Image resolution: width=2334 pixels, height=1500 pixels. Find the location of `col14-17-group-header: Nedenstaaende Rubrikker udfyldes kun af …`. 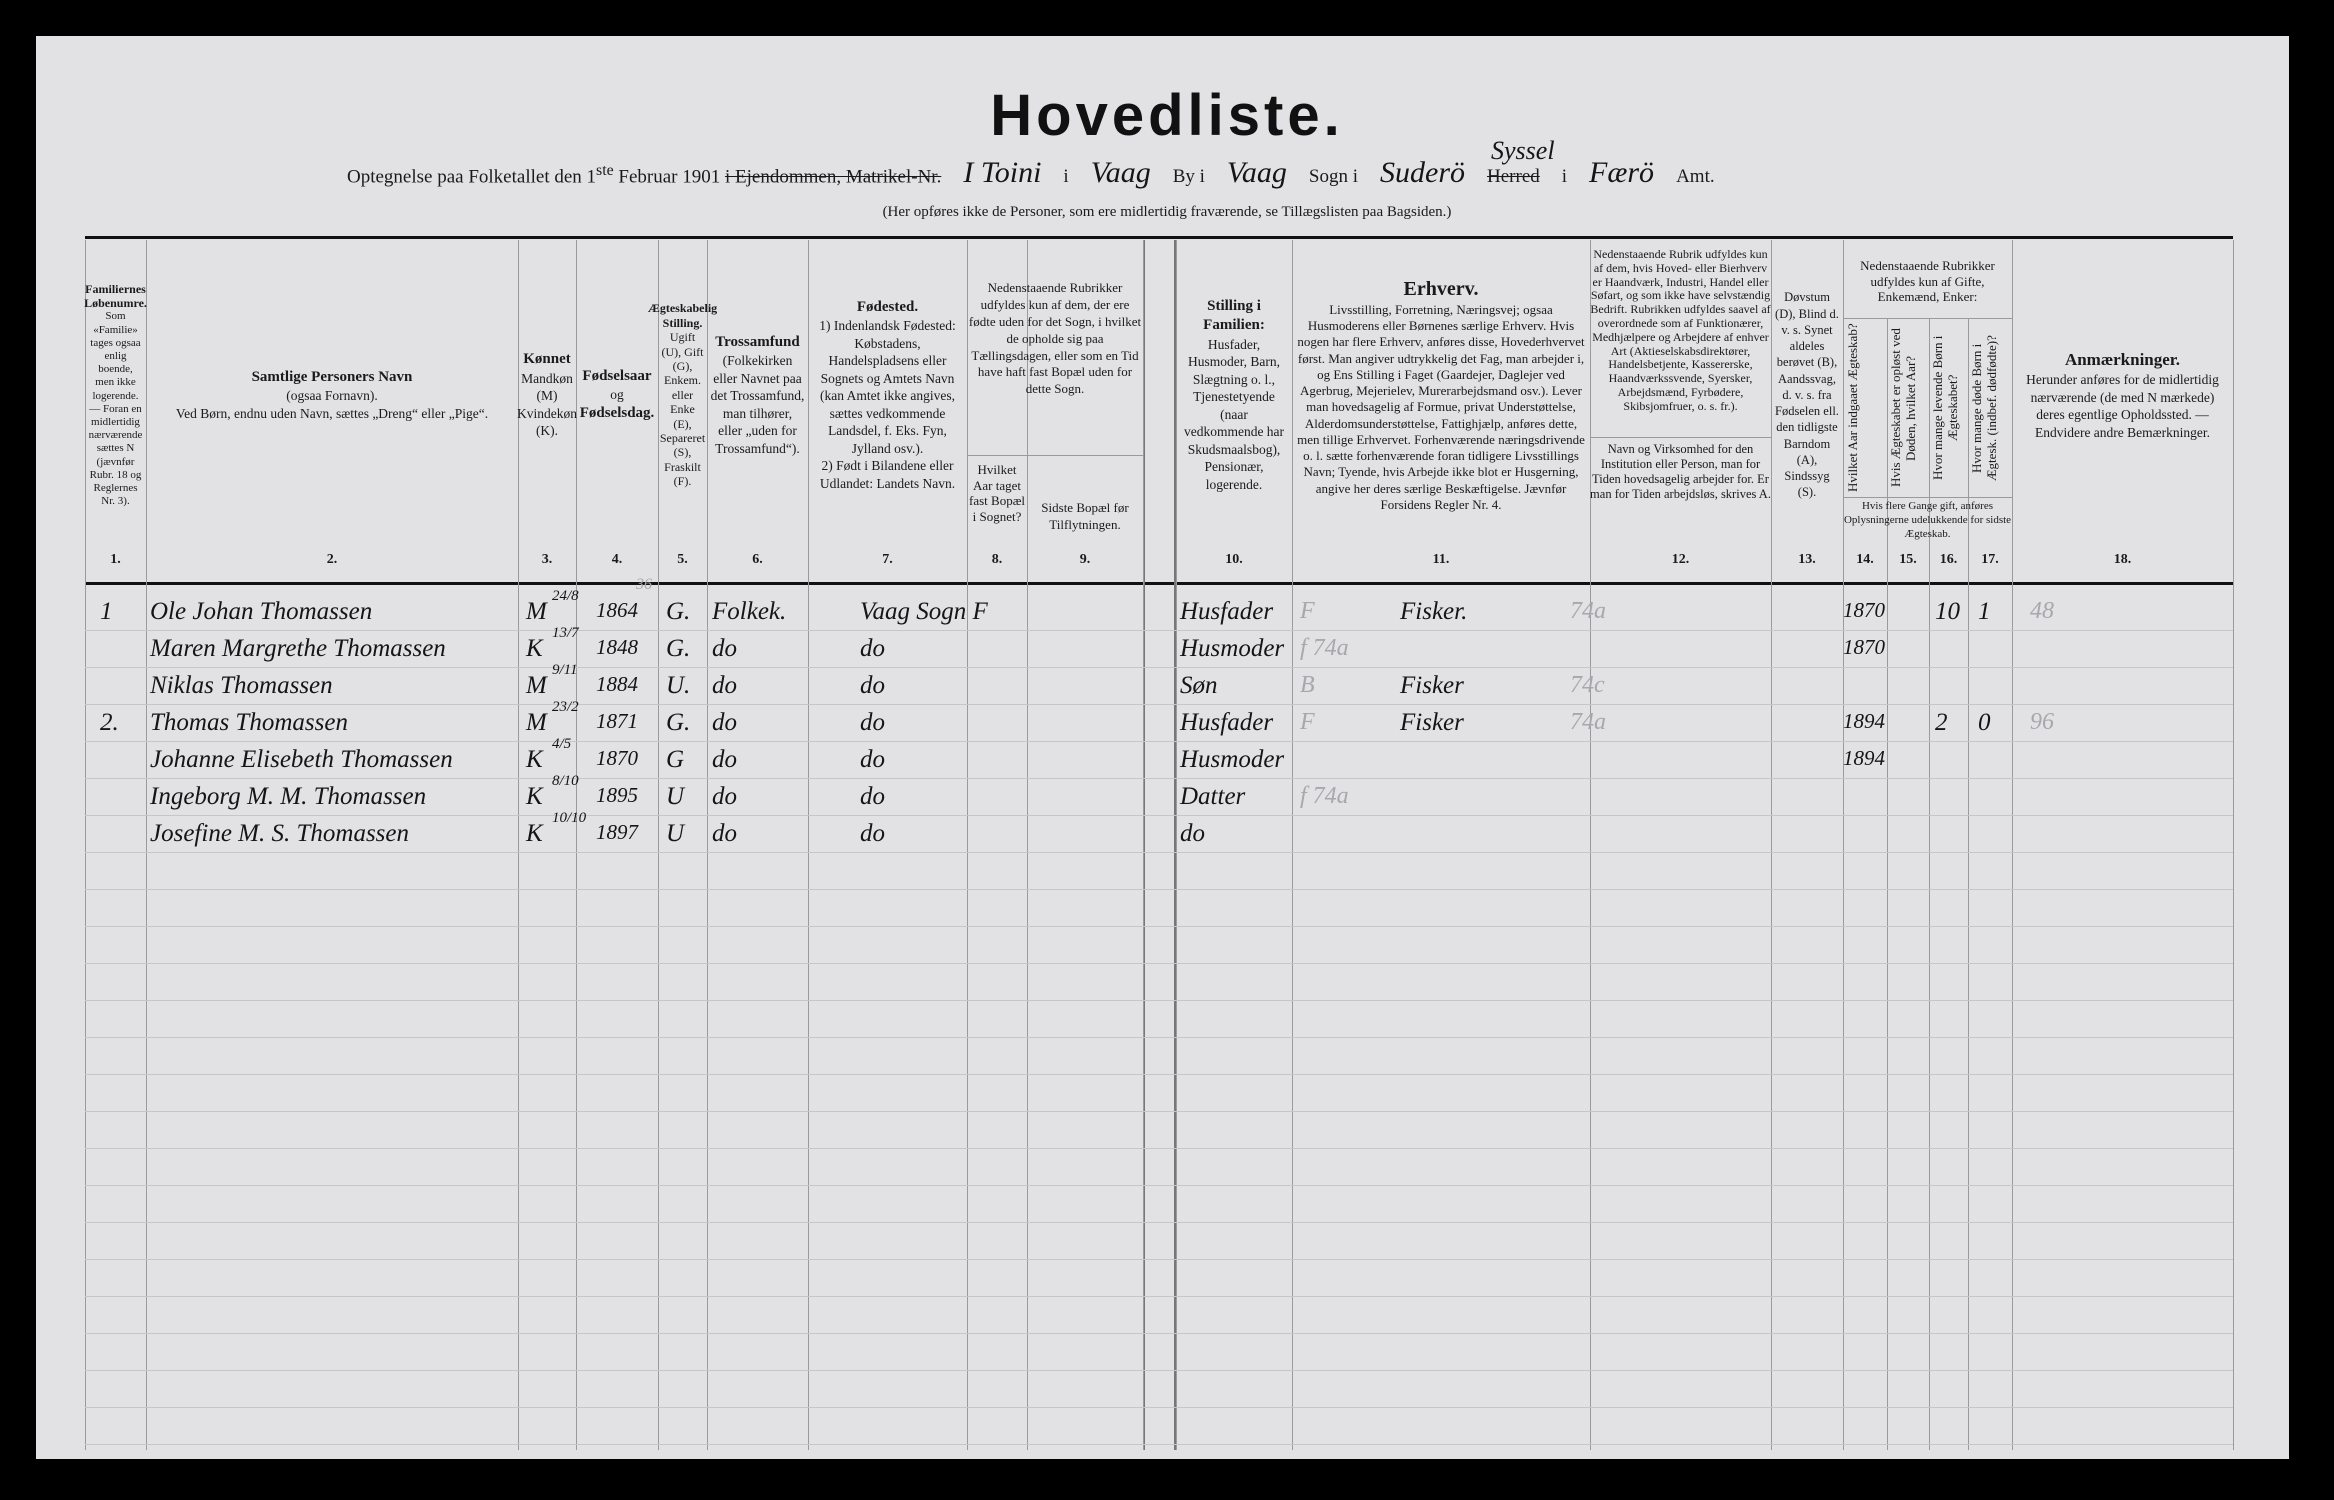

col14-17-group-header: Nedenstaaende Rubrikker udfyldes kun af … is located at coordinates (1927, 281).